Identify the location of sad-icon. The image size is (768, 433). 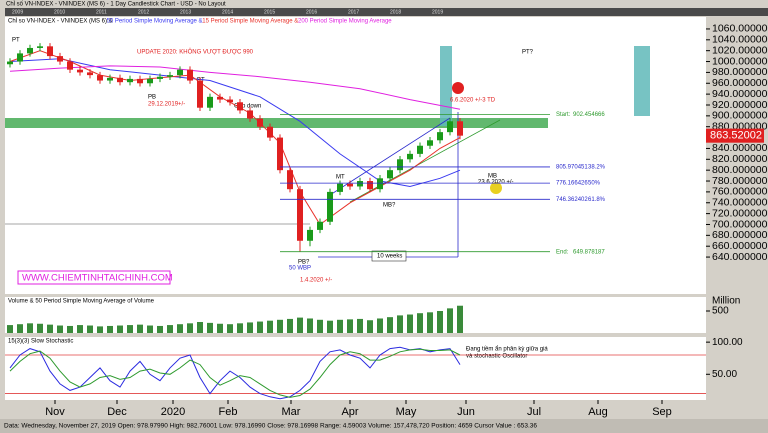
(458, 88).